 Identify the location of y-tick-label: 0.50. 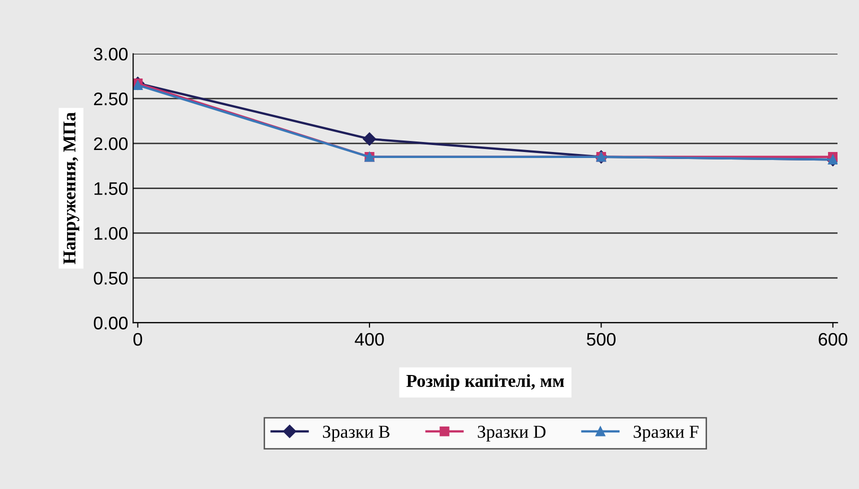
(111, 278).